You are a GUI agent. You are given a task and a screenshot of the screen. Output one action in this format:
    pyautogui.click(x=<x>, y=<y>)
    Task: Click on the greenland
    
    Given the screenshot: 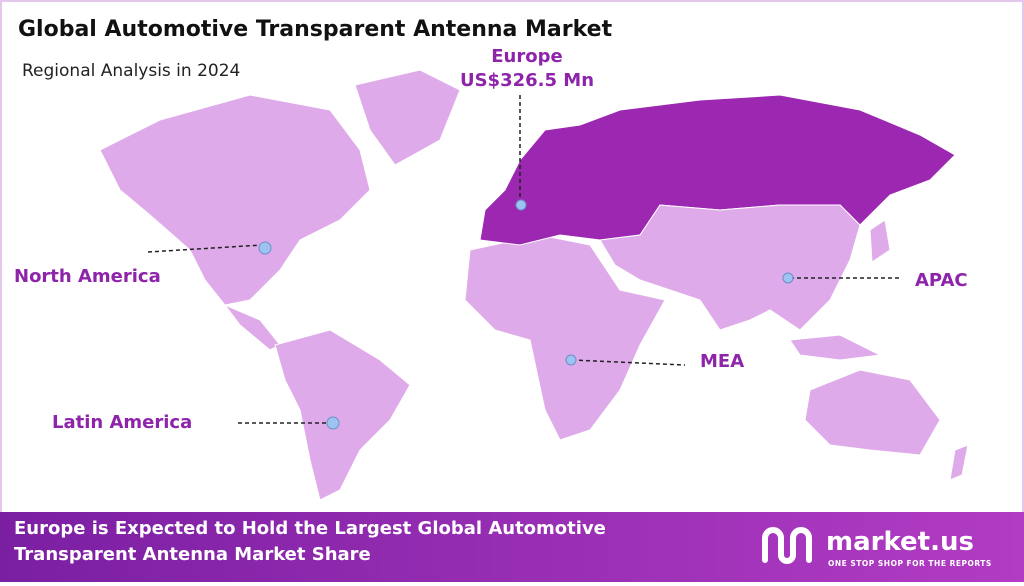 What is the action you would take?
    pyautogui.click(x=407, y=117)
    